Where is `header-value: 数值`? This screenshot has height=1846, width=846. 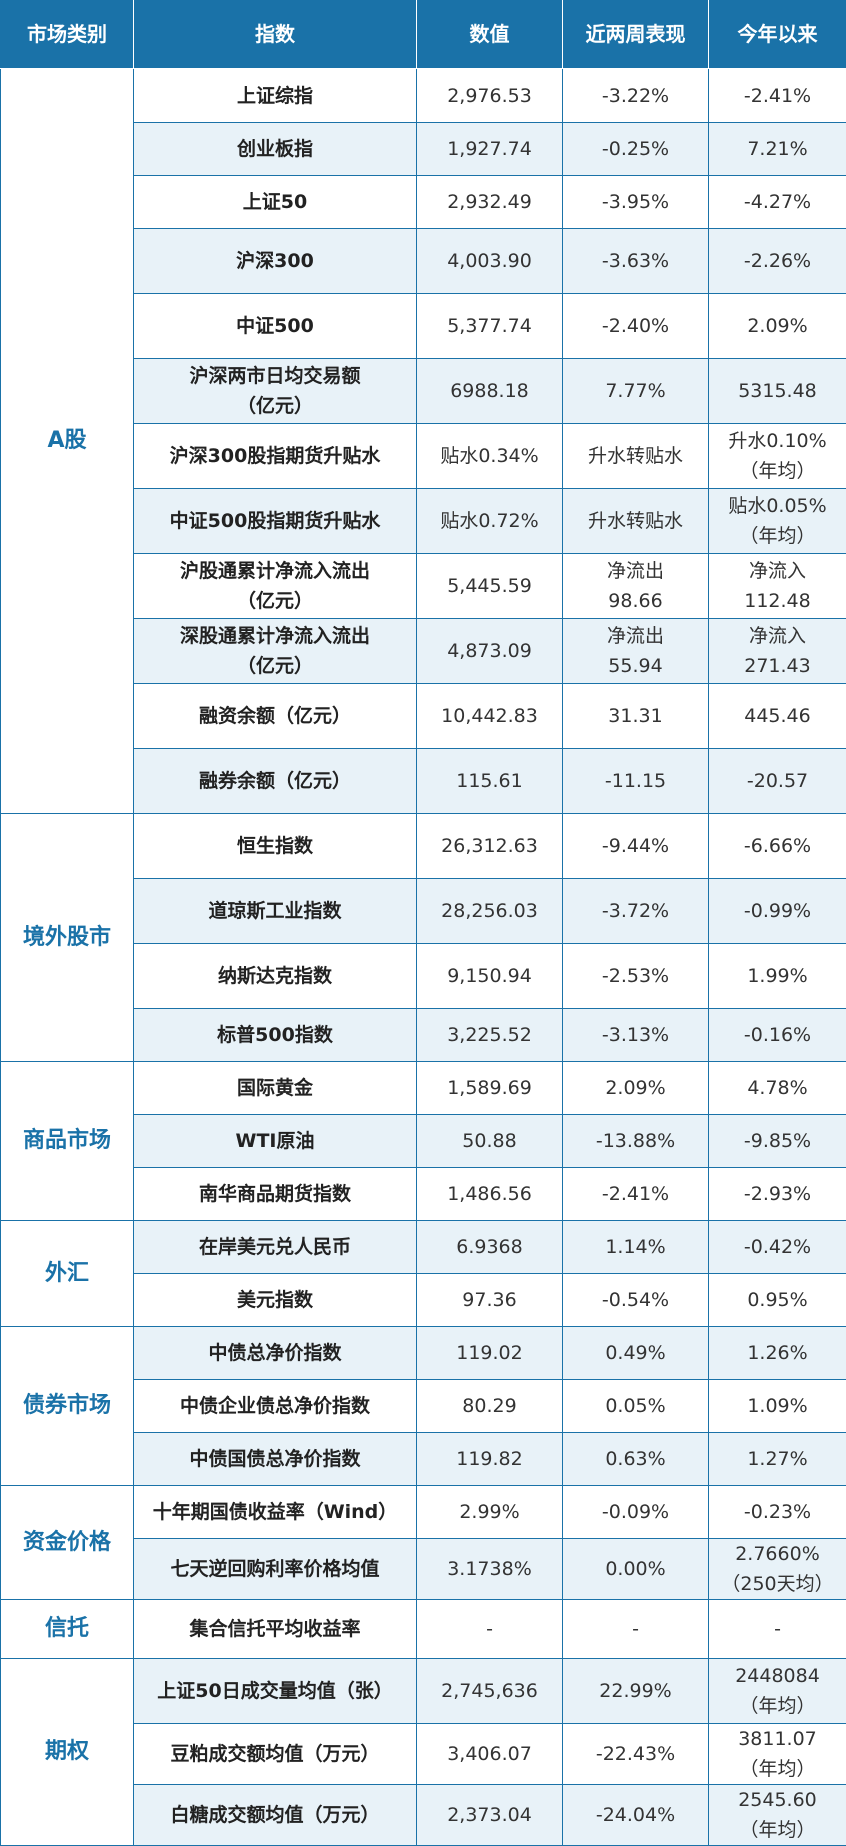
header-value: 数值 is located at coordinates (490, 34).